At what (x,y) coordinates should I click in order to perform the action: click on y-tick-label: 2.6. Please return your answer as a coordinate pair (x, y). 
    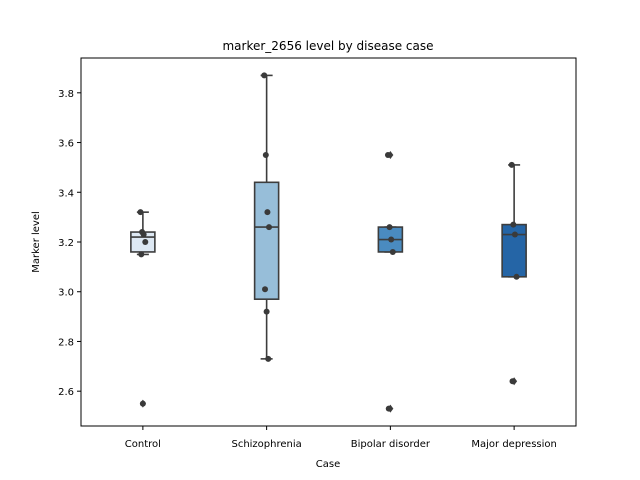
    Looking at the image, I should click on (66, 392).